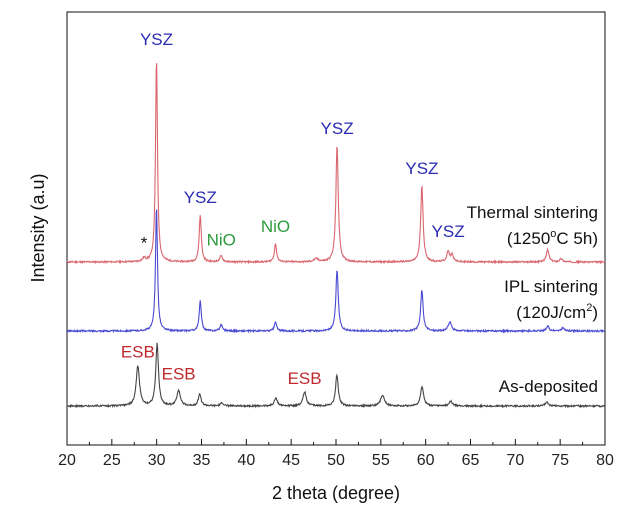 The width and height of the screenshot is (631, 509). What do you see at coordinates (515, 460) in the screenshot?
I see `x-tick-label: 70` at bounding box center [515, 460].